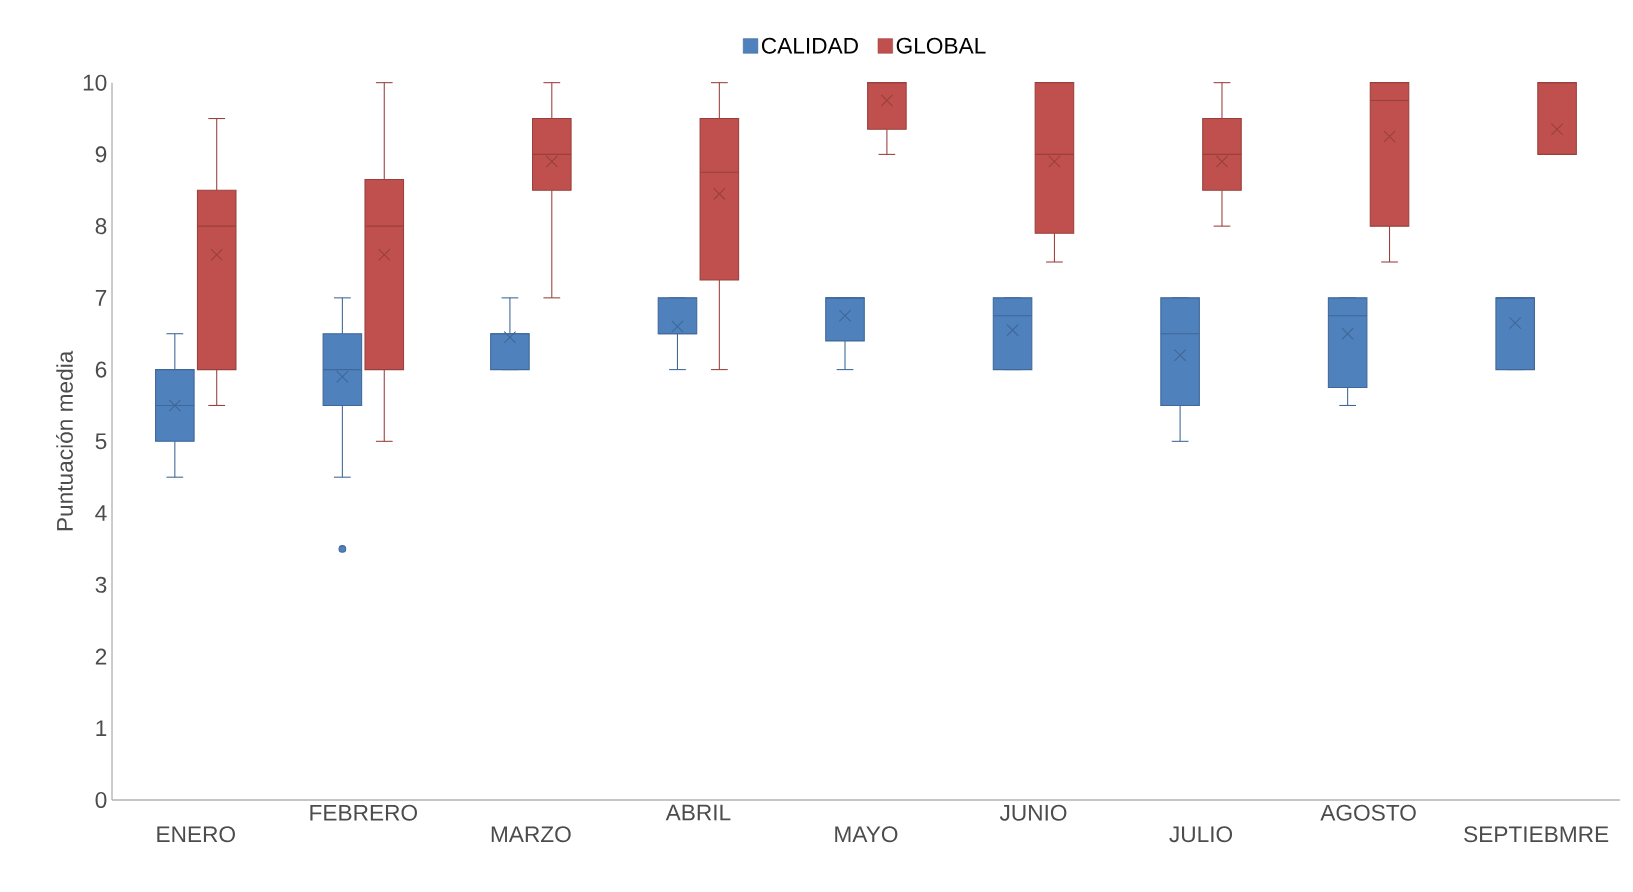  Describe the element at coordinates (866, 834) in the screenshot. I see `x-tick-label: MAYO` at that location.